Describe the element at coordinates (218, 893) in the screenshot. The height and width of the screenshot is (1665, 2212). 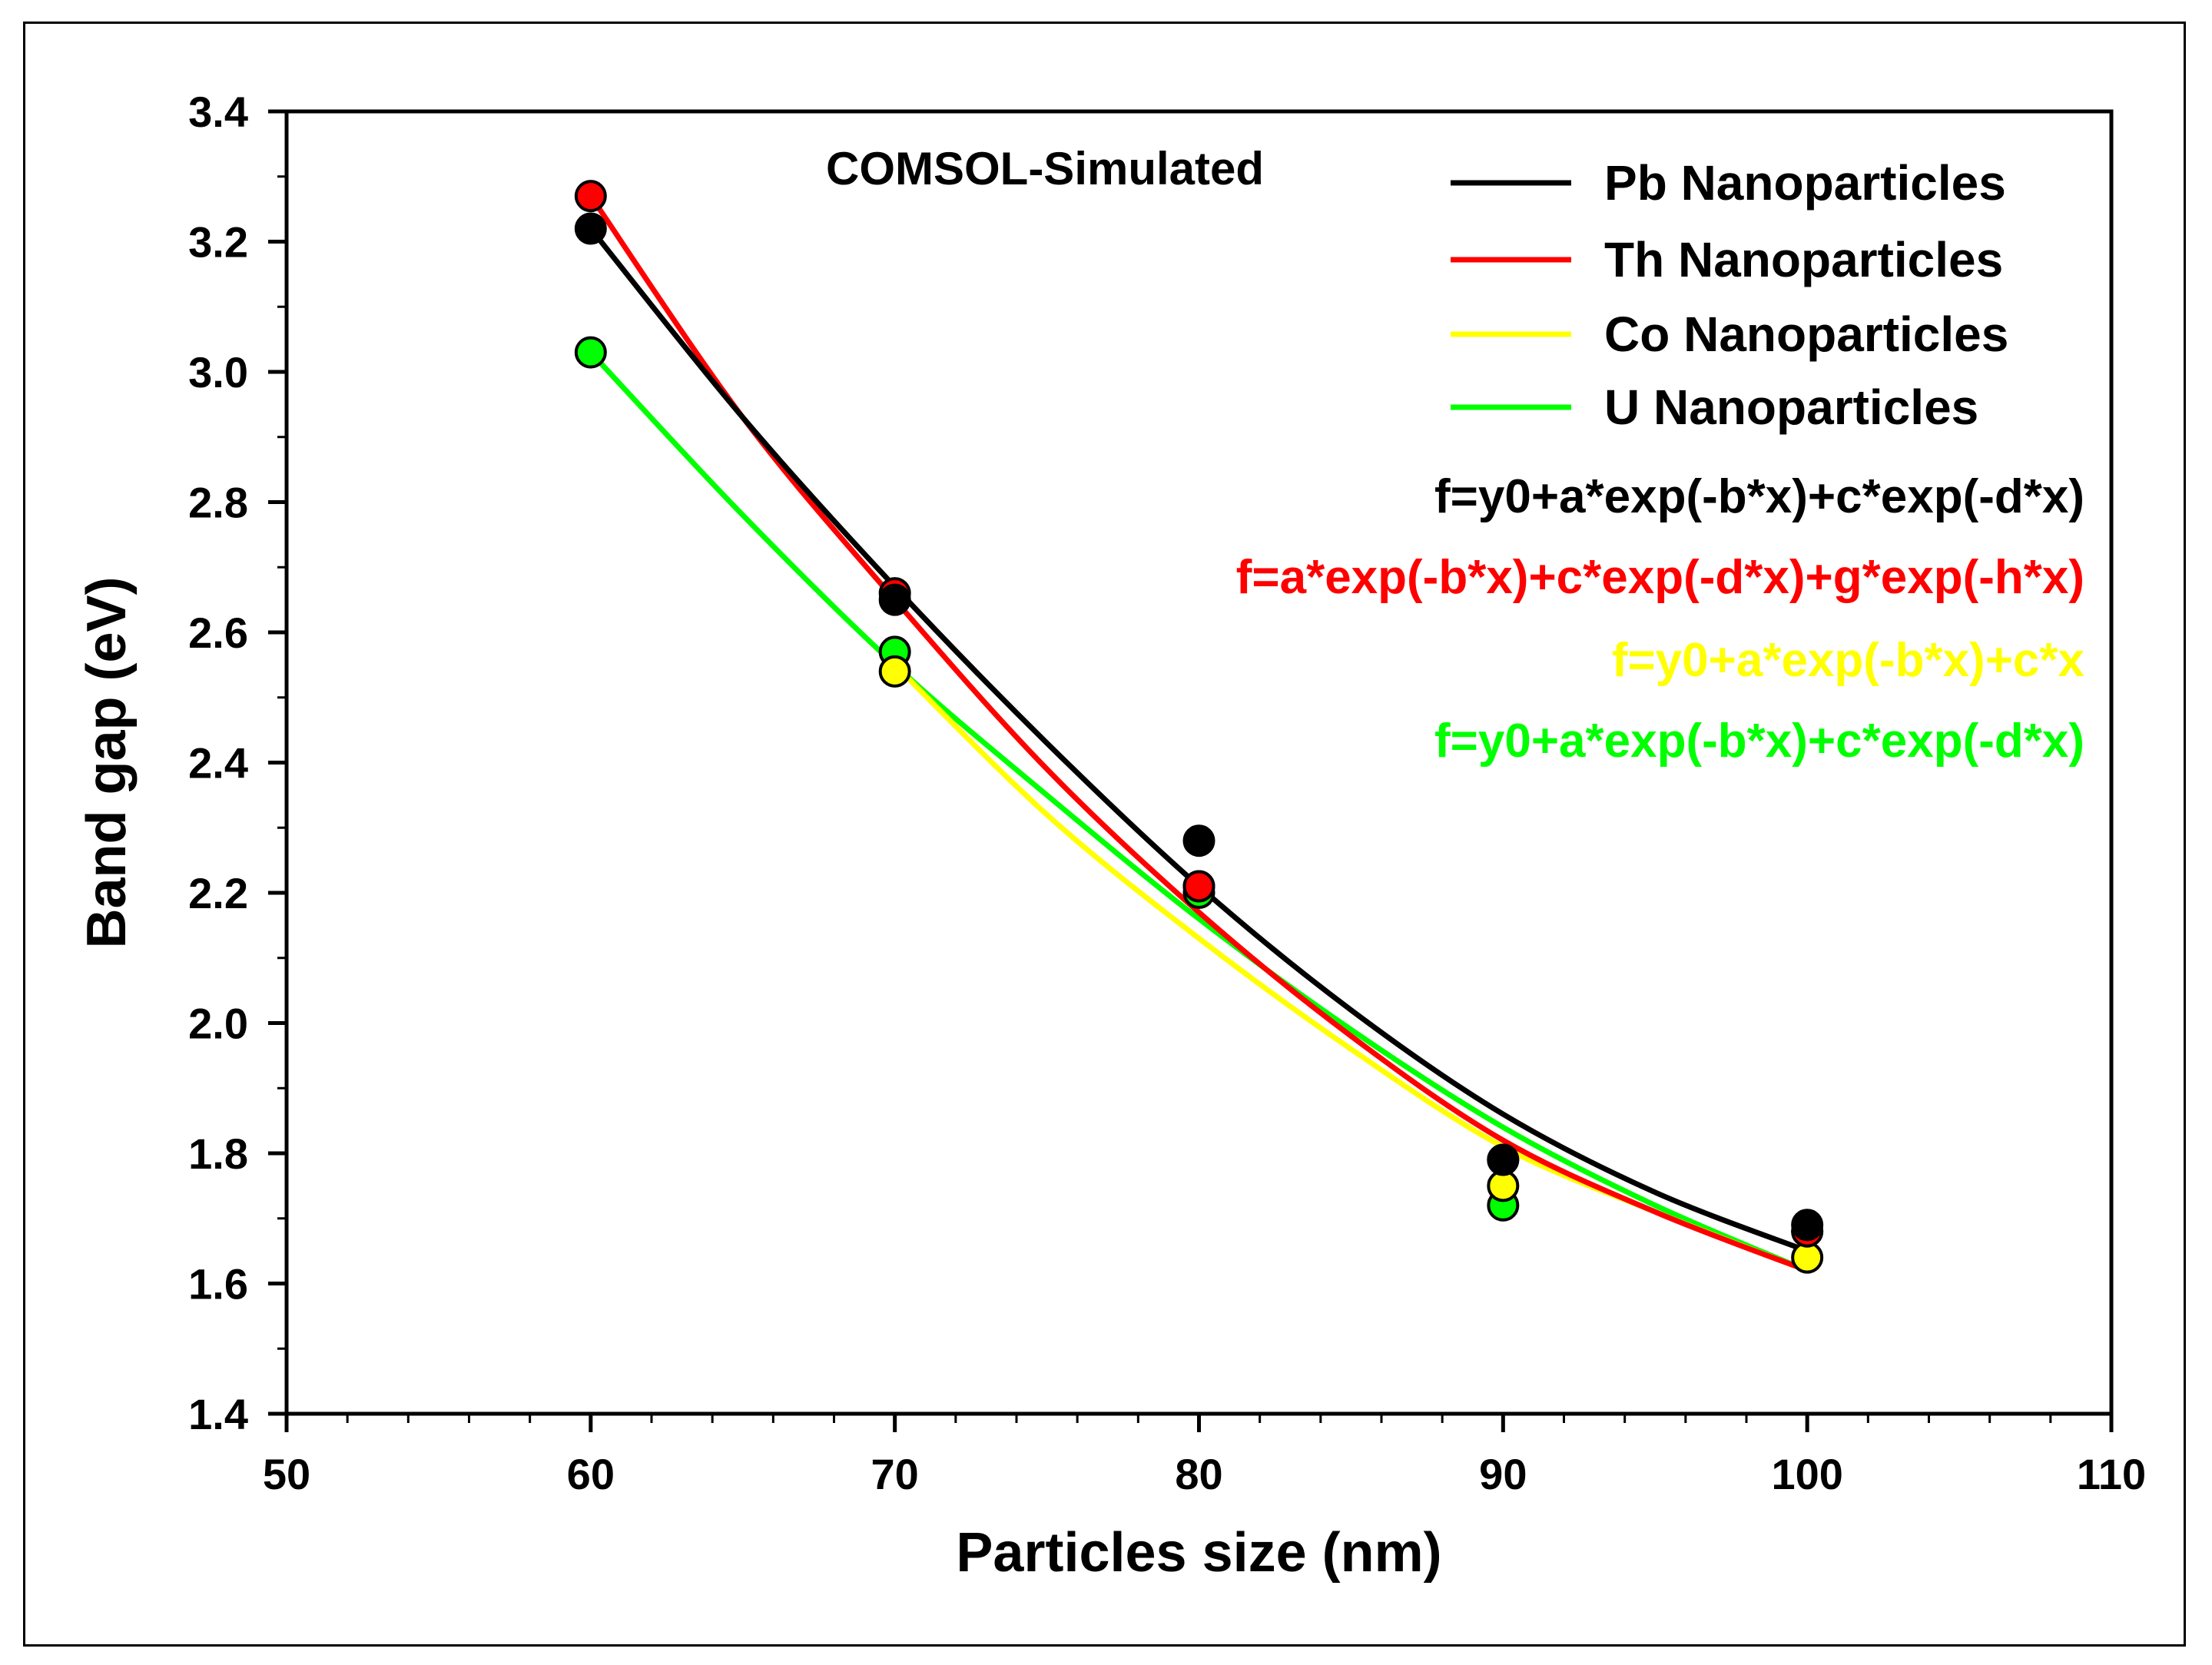
I see `y-tick-label: 2.2` at that location.